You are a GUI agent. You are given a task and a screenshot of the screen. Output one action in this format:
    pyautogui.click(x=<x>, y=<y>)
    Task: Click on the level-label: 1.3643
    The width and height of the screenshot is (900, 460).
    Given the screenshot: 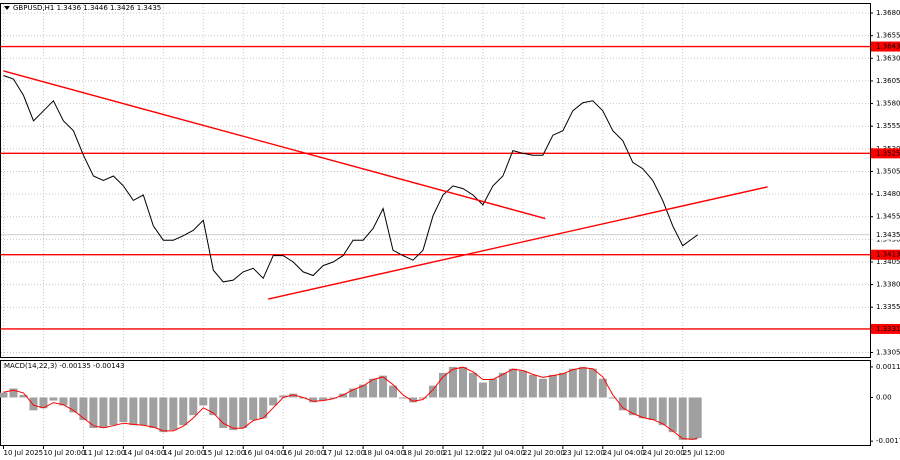 What is the action you would take?
    pyautogui.click(x=888, y=47)
    